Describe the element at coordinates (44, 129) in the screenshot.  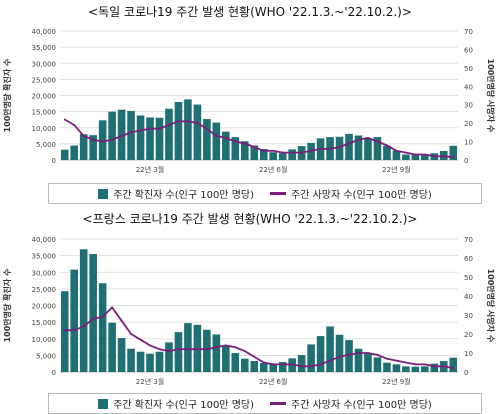
I see `y-tick-label-left: 10,000` at that location.